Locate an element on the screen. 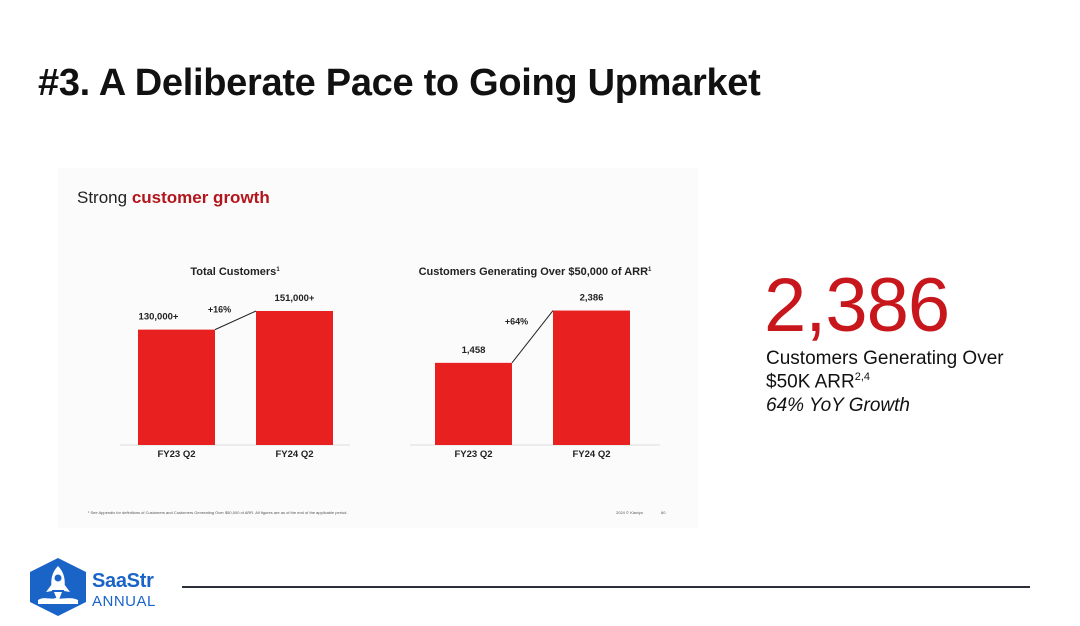 Image resolution: width=1080 pixels, height=626 pixels. footnote-copyright: 2024 © Klaviyo is located at coordinates (629, 512).